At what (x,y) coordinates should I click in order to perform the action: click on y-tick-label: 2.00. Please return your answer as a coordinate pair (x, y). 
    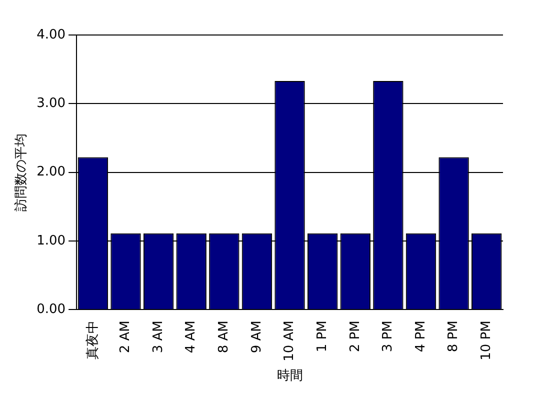
    Looking at the image, I should click on (51, 172).